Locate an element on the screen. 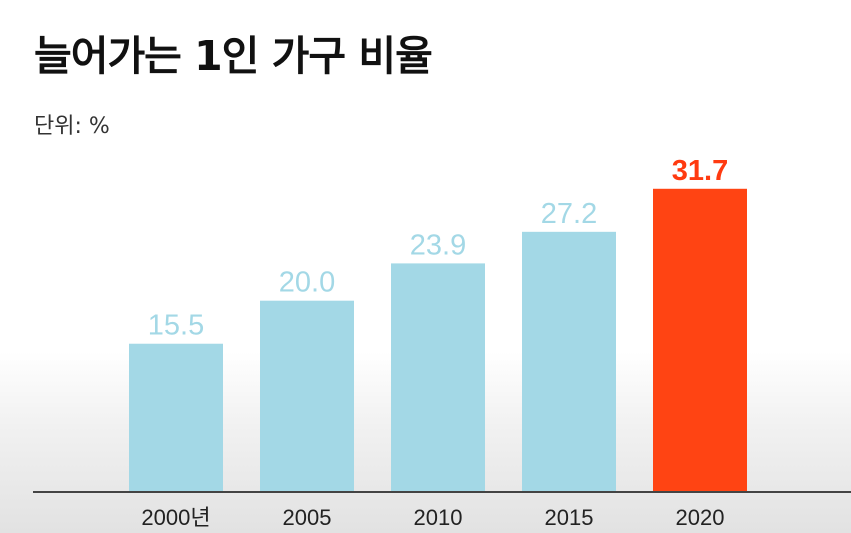 The width and height of the screenshot is (851, 533). unit-label: 단위: % is located at coordinates (72, 126).